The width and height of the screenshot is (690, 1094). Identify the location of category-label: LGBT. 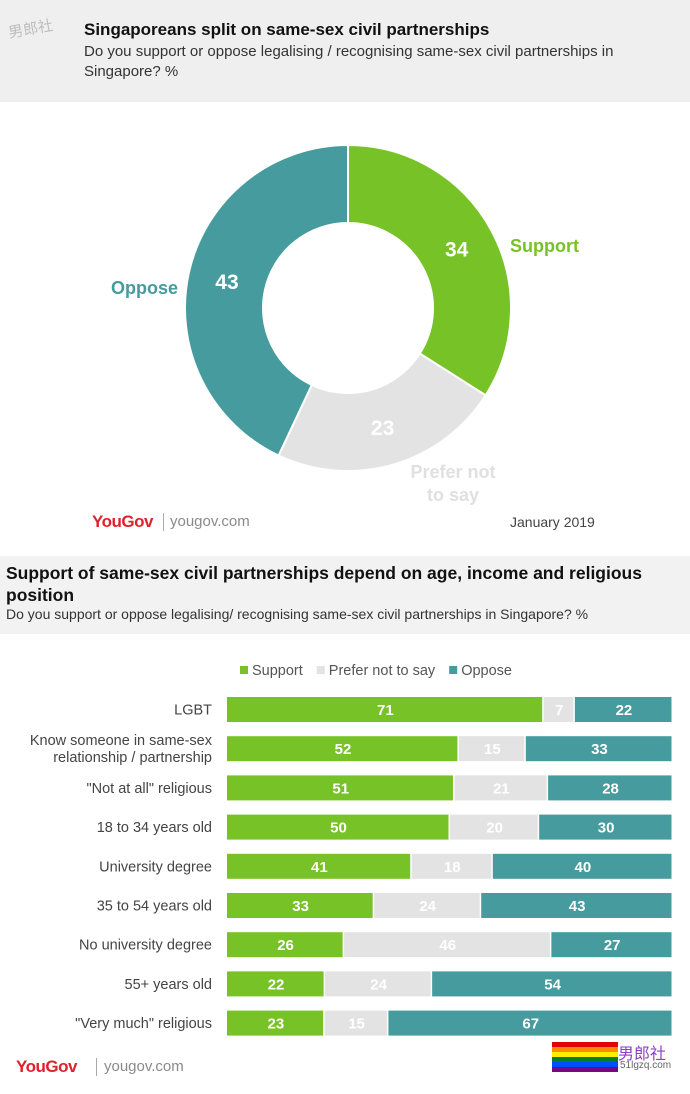
(193, 711).